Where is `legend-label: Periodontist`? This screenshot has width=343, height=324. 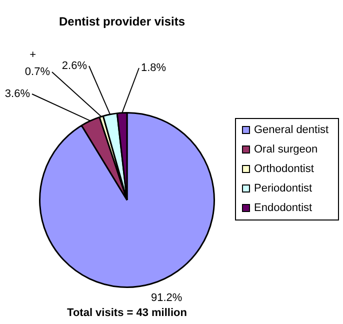 legend-label: Periodontist is located at coordinates (283, 188).